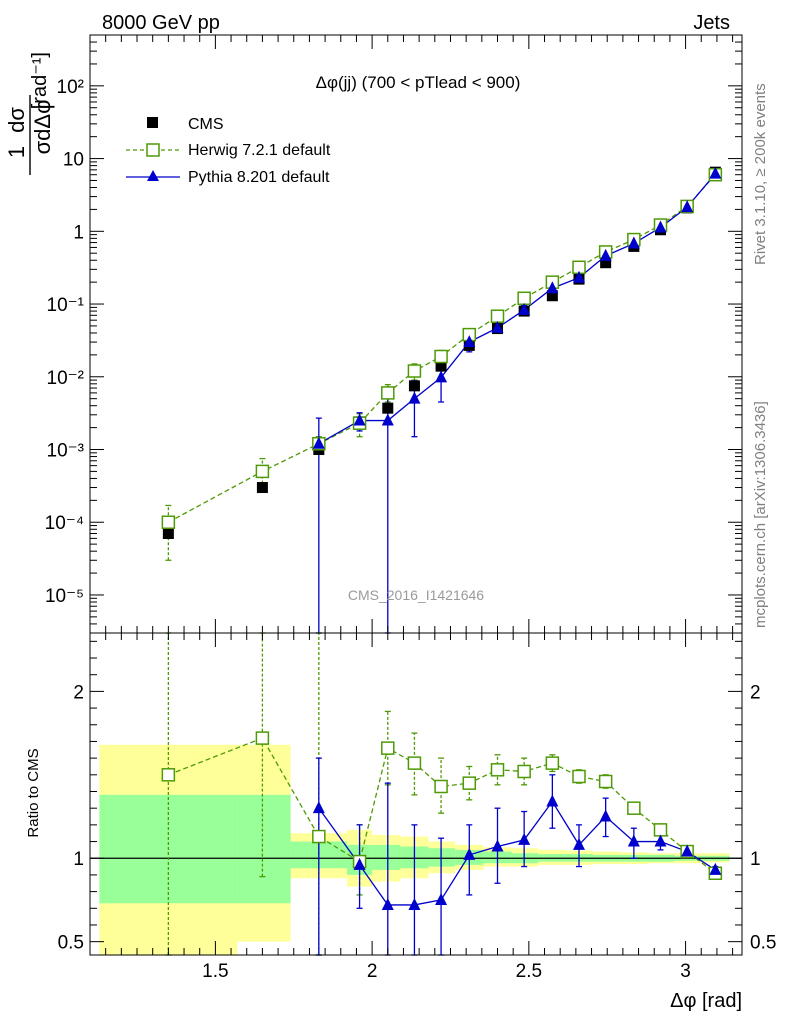  What do you see at coordinates (64, 596) in the screenshot?
I see `main-y-tick-label: 10⁻⁵` at bounding box center [64, 596].